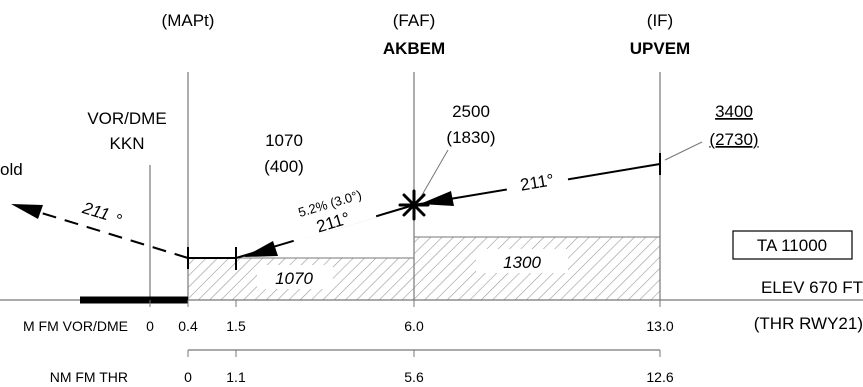 The height and width of the screenshot is (387, 863). I want to click on faf-altitude-leader, so click(433, 176).